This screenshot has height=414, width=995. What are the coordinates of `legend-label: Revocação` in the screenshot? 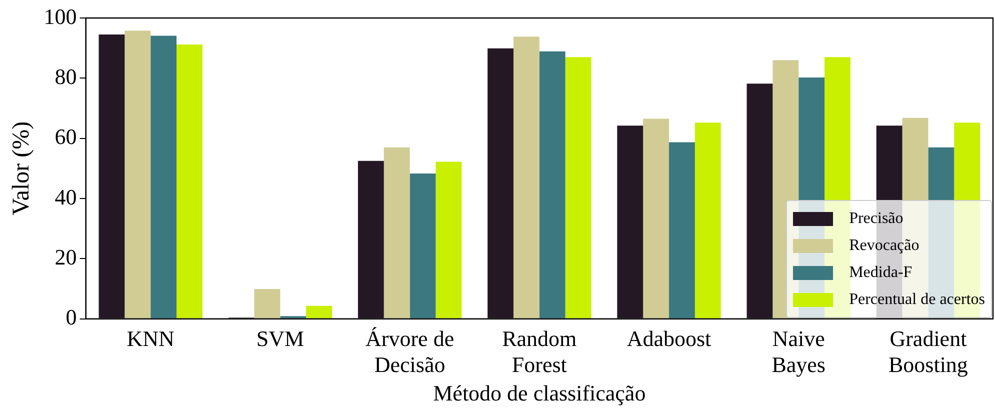 It's located at (884, 245).